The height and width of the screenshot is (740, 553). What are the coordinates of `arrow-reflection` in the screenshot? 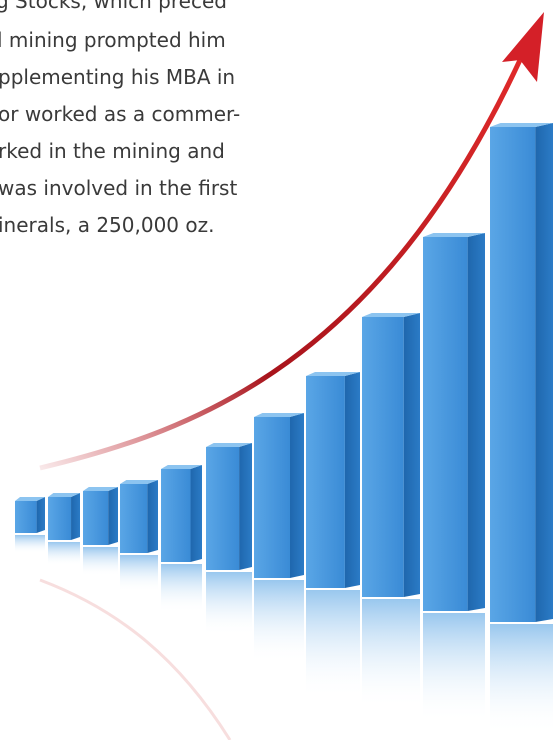 It's located at (135, 659).